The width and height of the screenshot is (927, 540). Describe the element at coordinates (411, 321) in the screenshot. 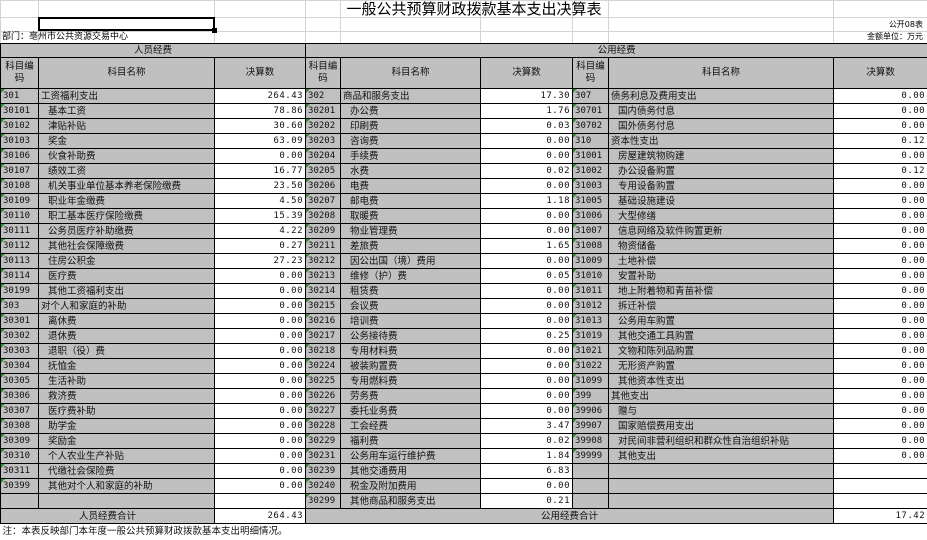

I see `item-name: 培训费` at that location.